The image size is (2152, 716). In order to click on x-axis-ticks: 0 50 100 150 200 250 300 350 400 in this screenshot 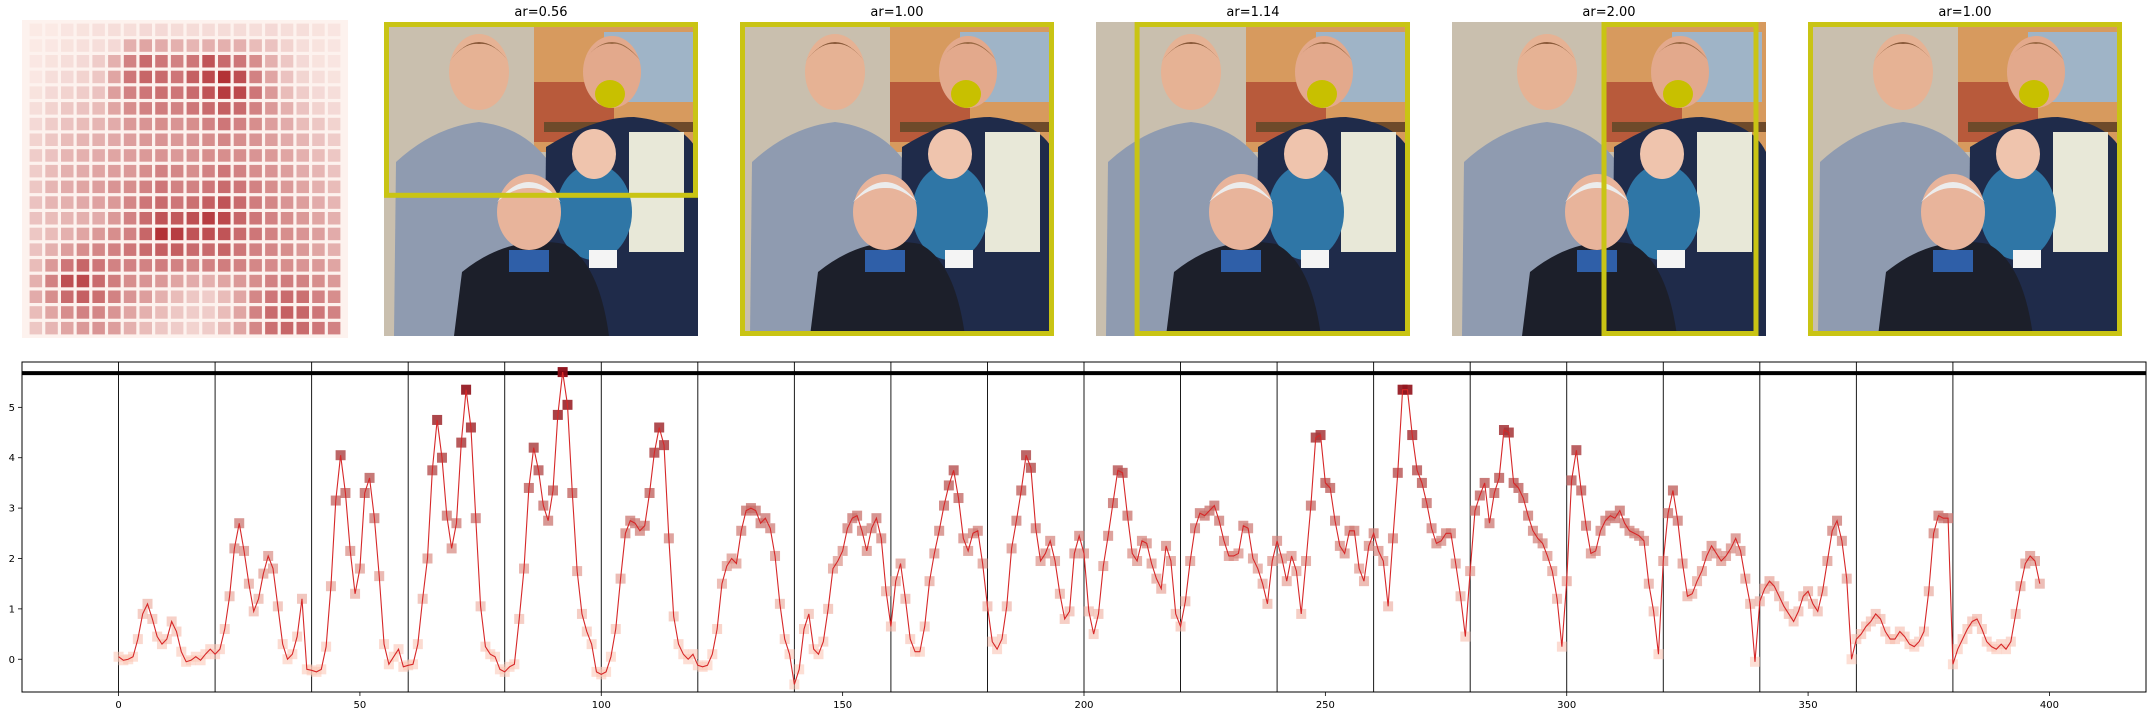, I will do `click(1087, 701)`.